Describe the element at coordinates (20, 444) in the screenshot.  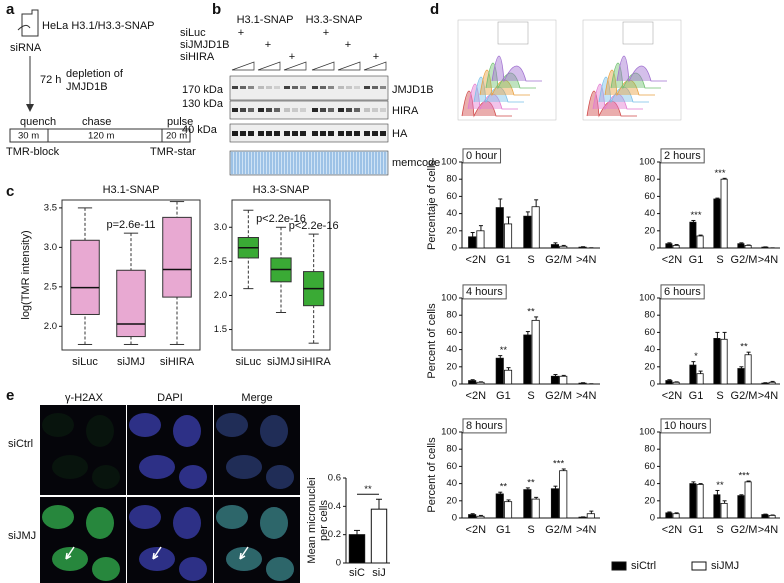
I see `row-label: siCtrl` at that location.